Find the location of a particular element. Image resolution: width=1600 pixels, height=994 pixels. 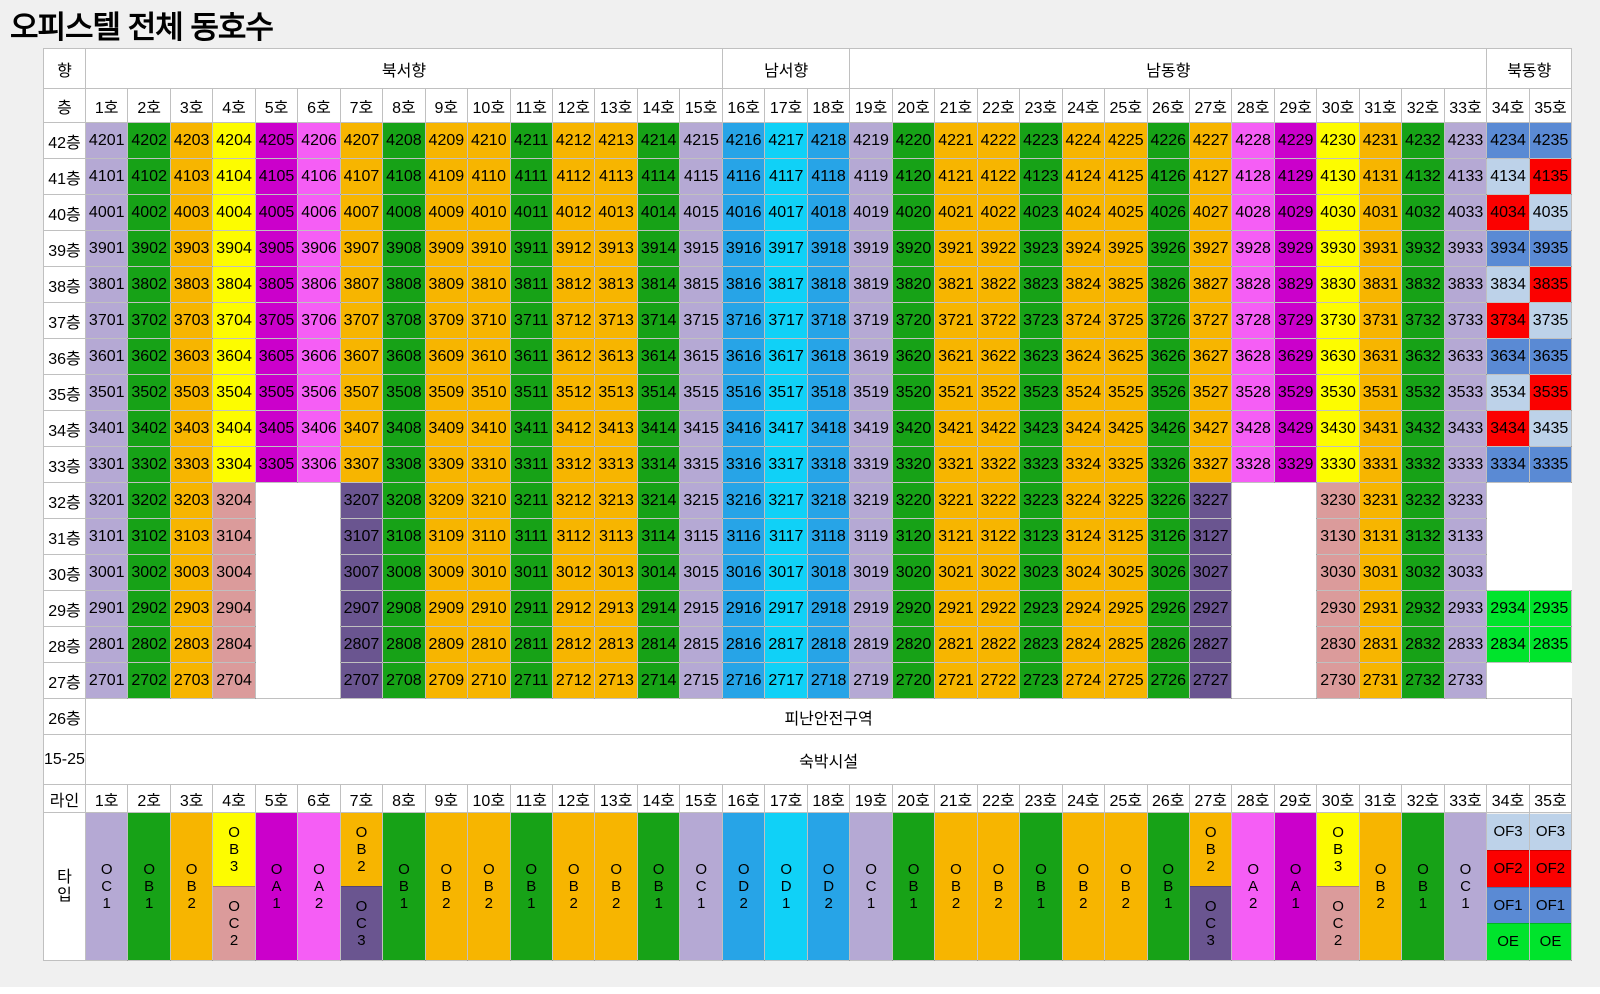

unit-cell: 3821 is located at coordinates (956, 284).